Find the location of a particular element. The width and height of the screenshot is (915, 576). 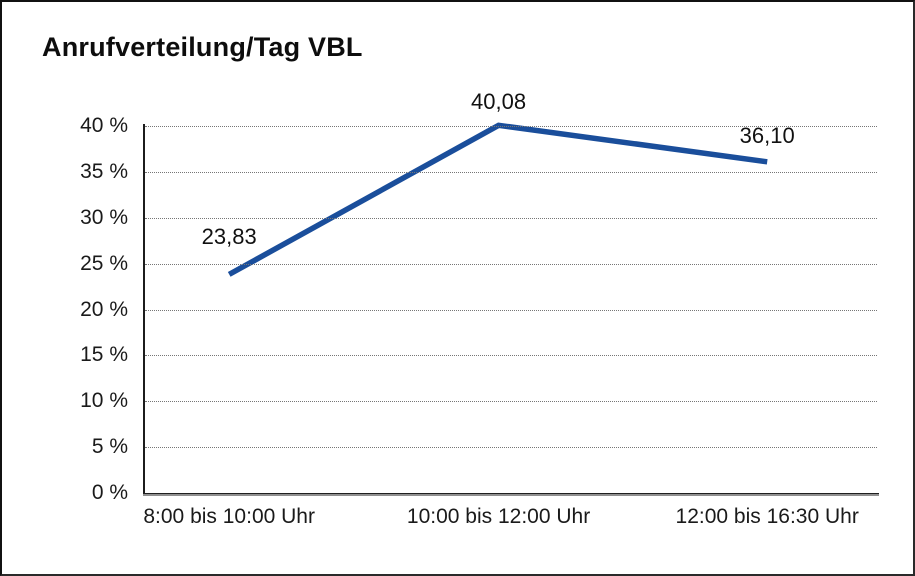

point-label-0: 23,83 is located at coordinates (229, 237).